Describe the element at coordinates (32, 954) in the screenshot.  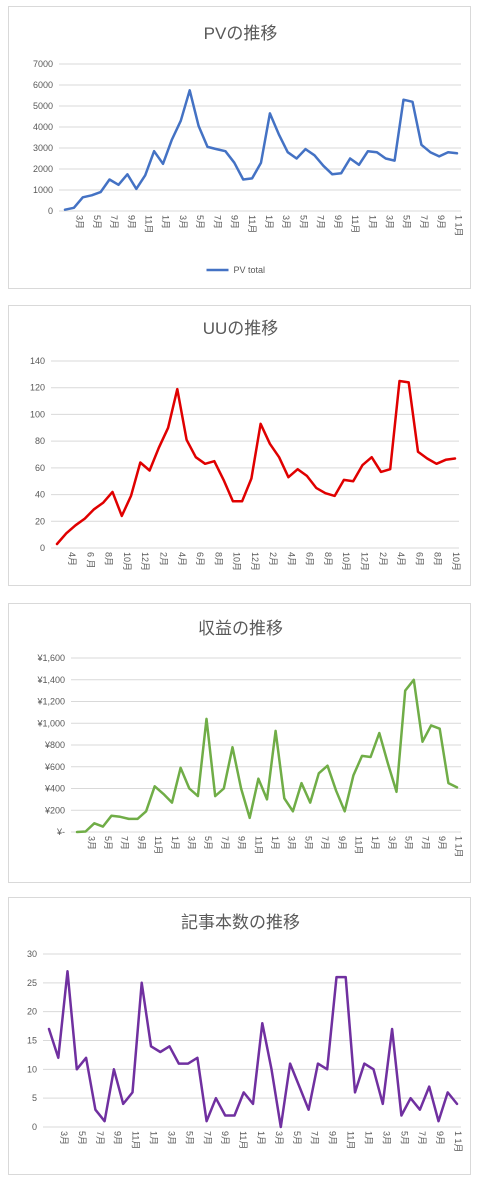
I see `y-tick-label: 30` at that location.